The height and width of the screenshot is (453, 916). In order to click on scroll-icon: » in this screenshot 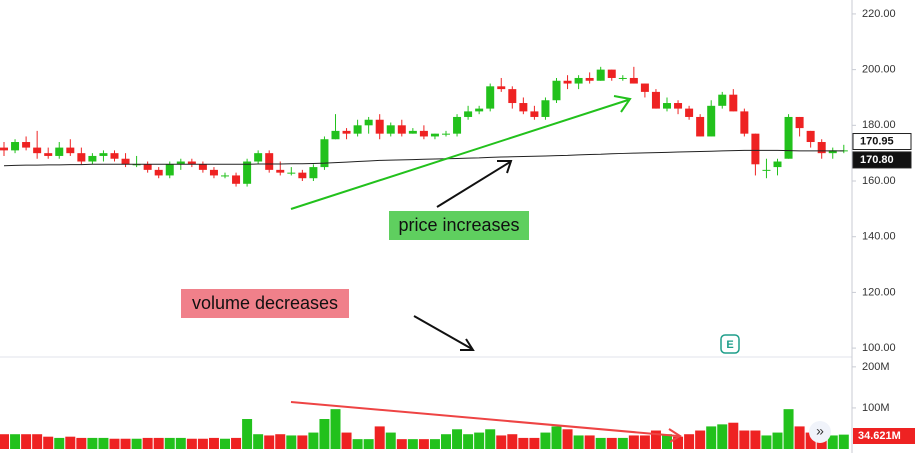, I will do `click(820, 431)`.